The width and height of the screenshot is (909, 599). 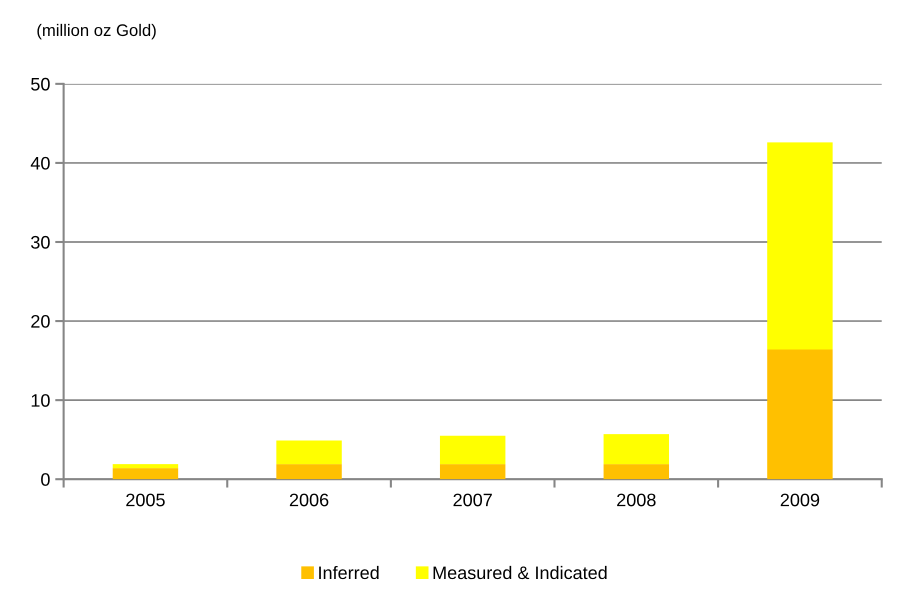 I want to click on y-tick-label: 0, so click(x=45, y=479).